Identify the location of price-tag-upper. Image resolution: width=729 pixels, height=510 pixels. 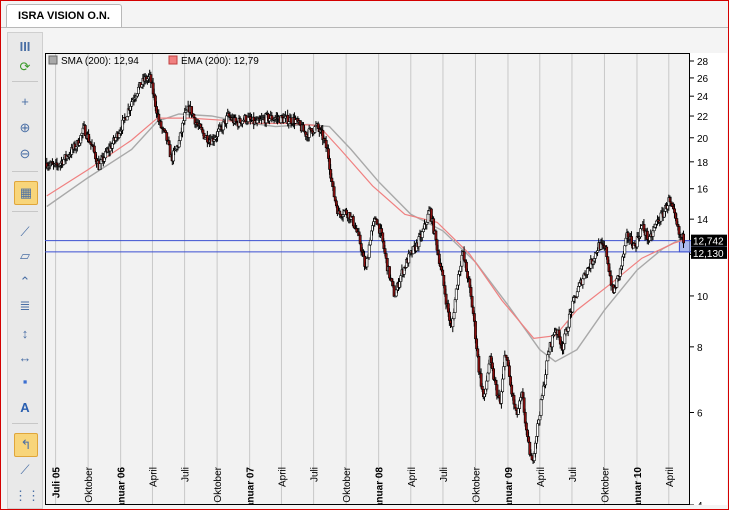
(709, 240).